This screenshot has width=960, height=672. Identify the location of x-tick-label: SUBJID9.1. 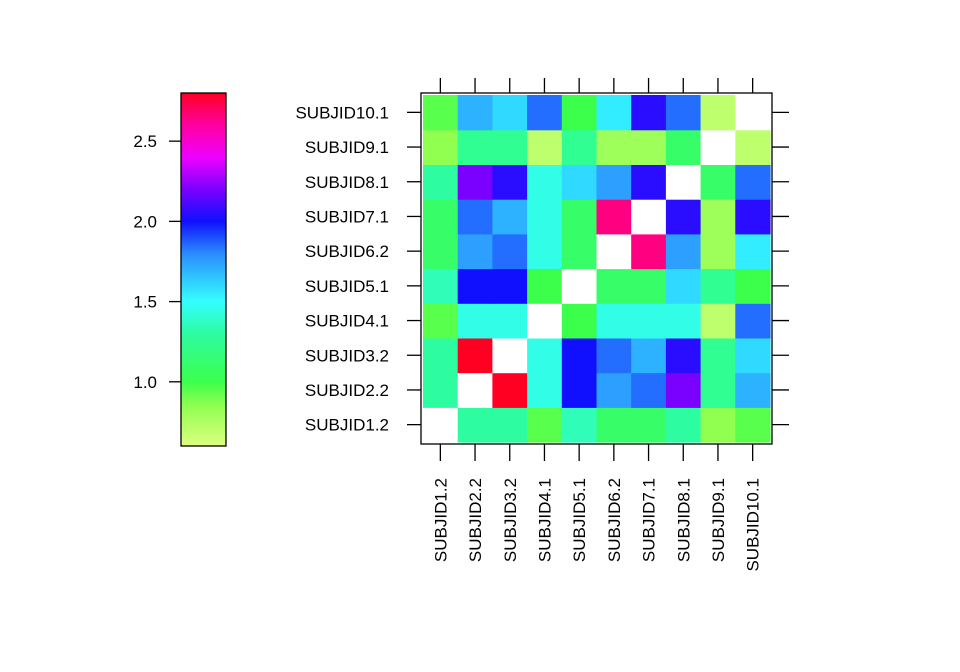
(718, 520).